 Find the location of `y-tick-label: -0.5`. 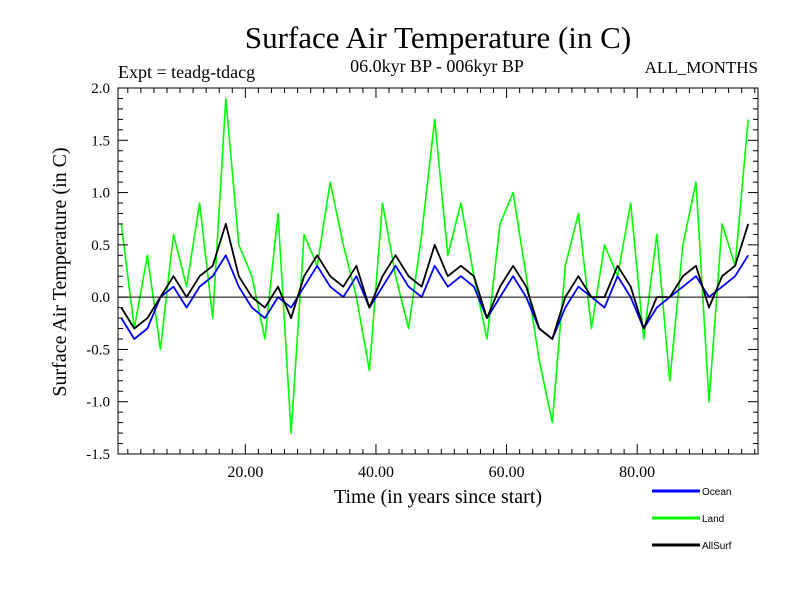

y-tick-label: -0.5 is located at coordinates (98, 350).